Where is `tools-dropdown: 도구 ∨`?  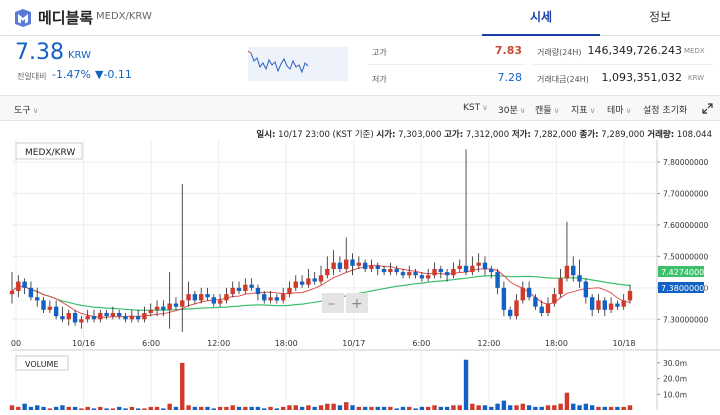
tools-dropdown: 도구 ∨ is located at coordinates (26, 109).